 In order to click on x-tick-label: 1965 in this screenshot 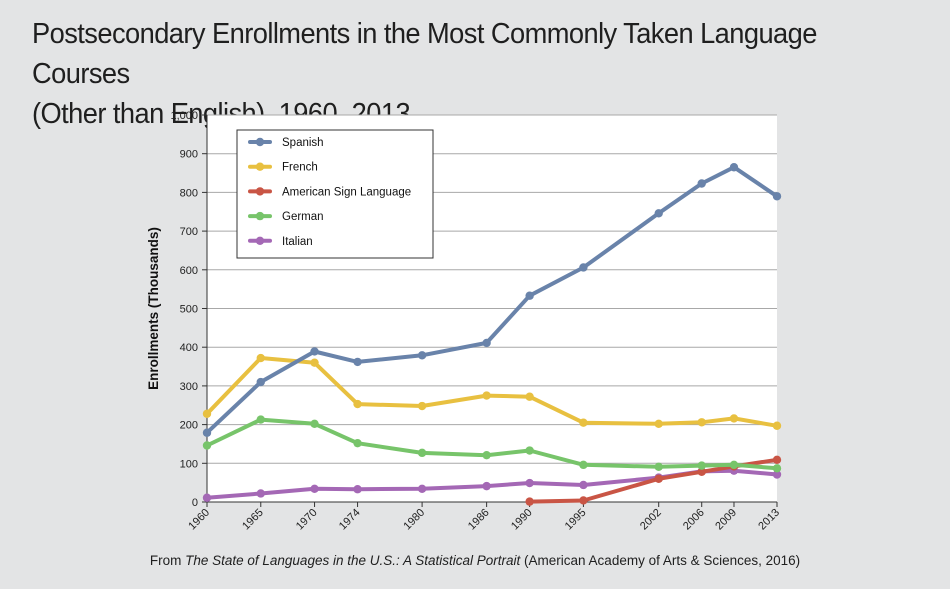, I will do `click(253, 520)`.